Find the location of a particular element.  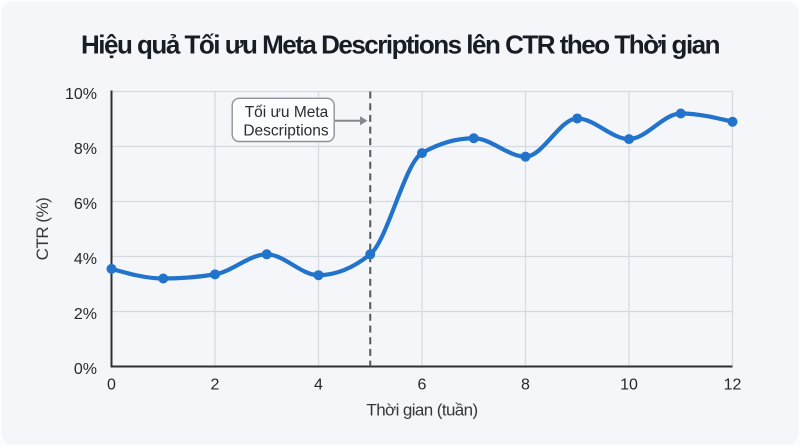

svg-text: 0 is located at coordinates (111, 385).